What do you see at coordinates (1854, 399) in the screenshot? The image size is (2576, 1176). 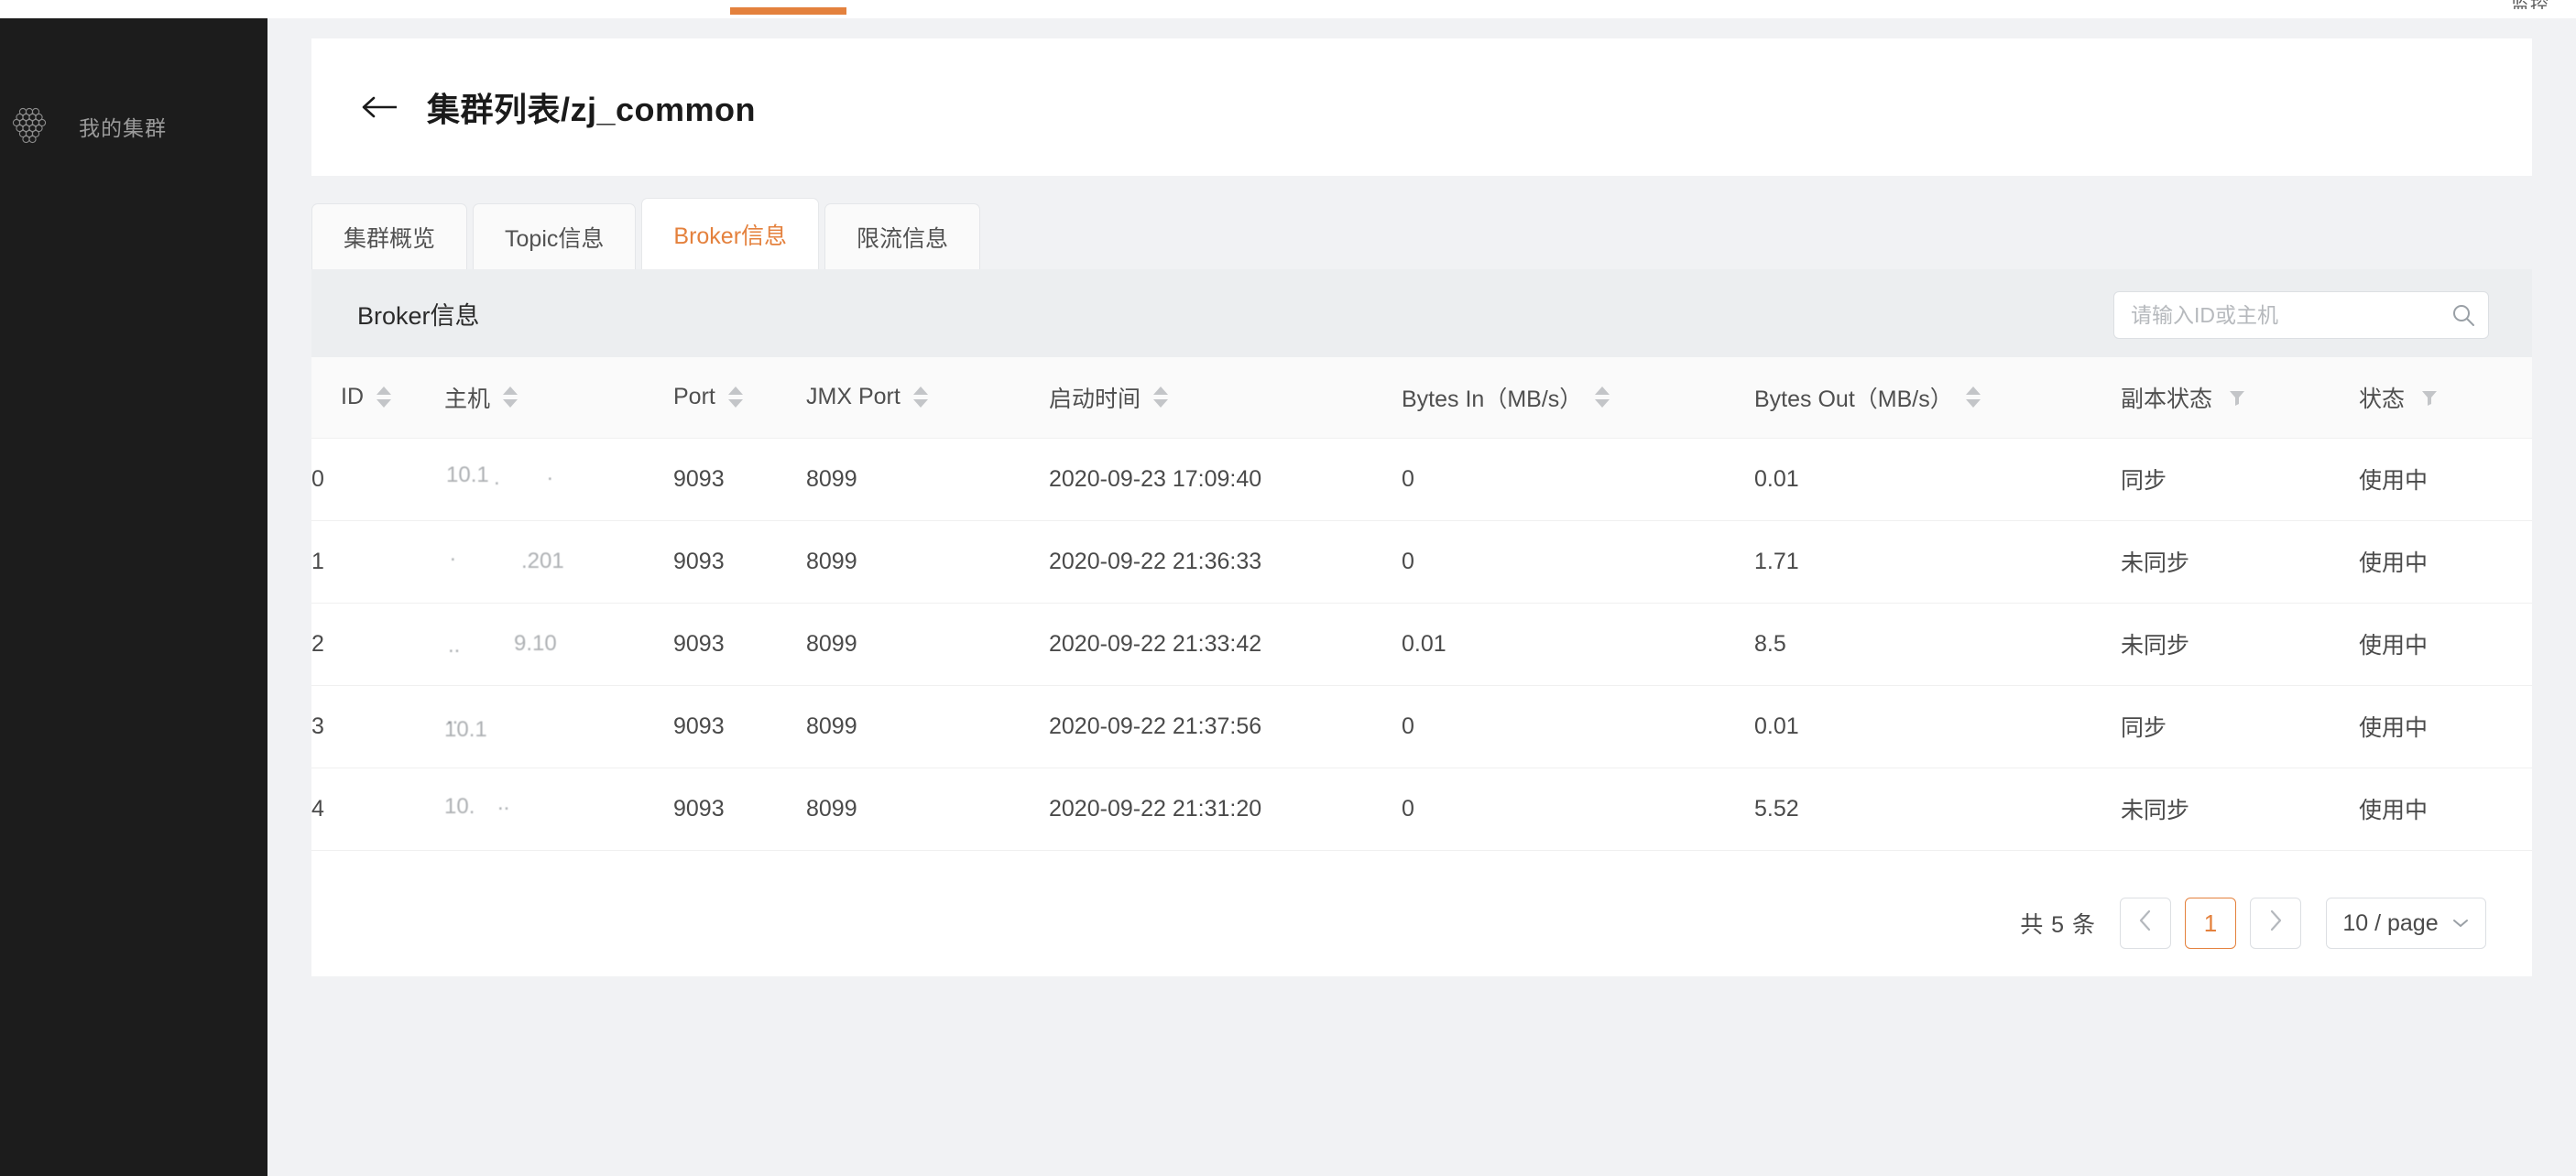 I see `col-header-label: Bytes Out（MB/s）` at bounding box center [1854, 399].